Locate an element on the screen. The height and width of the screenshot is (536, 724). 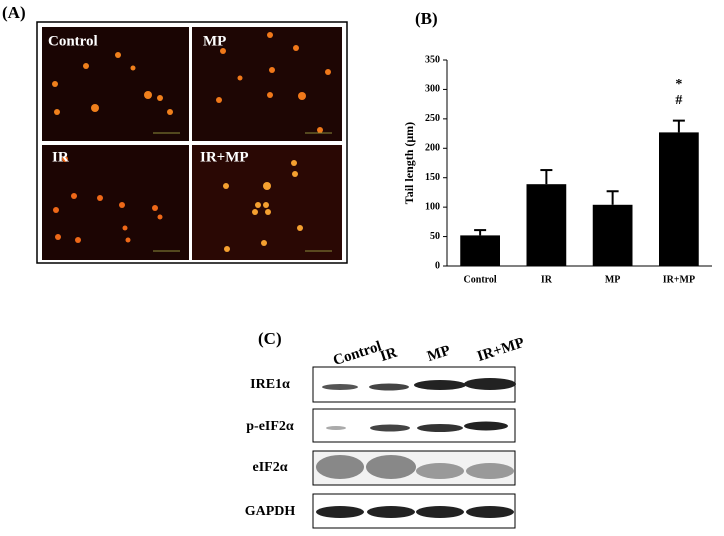
image-label: IR is located at coordinates (60, 157).